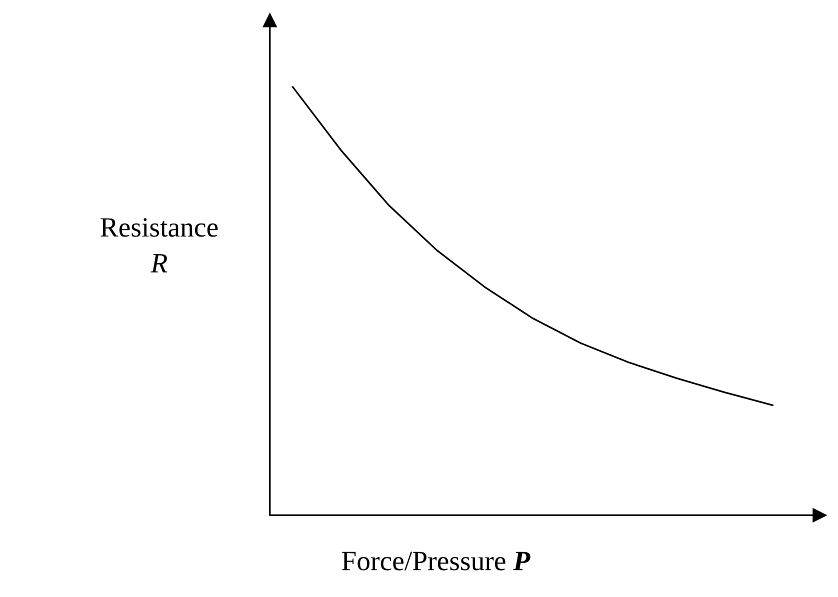  Describe the element at coordinates (436, 561) in the screenshot. I see `x-axis-title: Force/Pressure P` at that location.